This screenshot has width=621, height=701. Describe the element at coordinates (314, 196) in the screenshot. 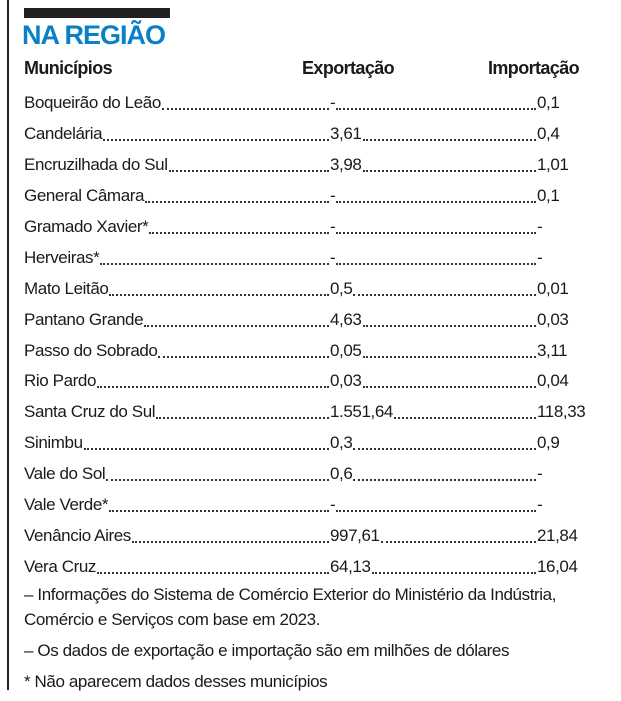

I see `table-row: General Câmara - 0,1` at that location.